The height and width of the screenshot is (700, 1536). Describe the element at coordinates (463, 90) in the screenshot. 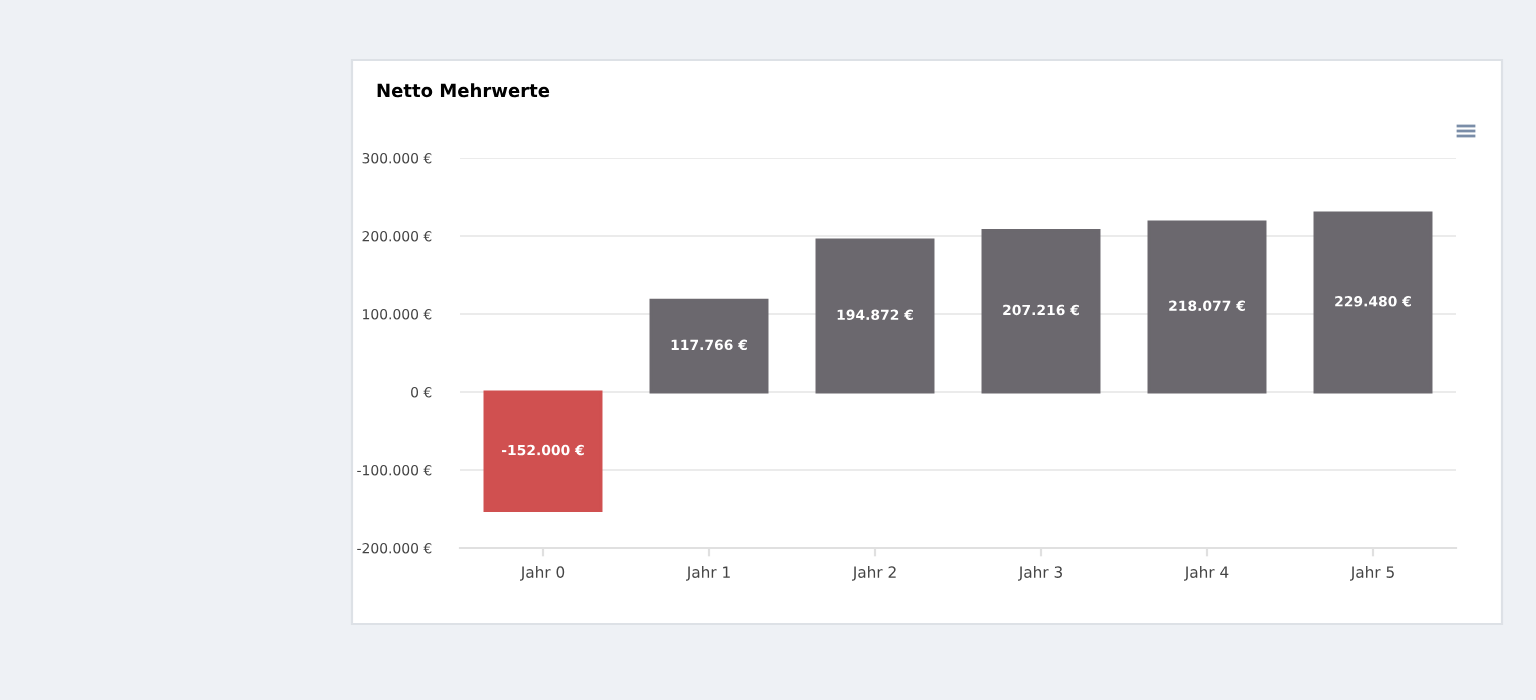

I see `chart-title: Netto Mehrwerte` at that location.